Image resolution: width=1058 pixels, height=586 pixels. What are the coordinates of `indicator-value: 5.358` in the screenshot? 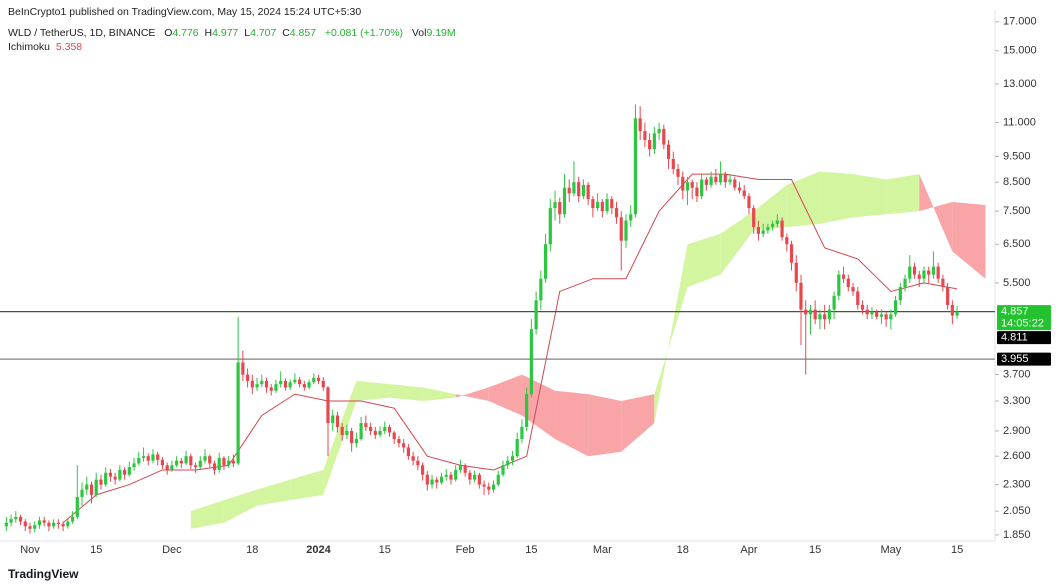 It's located at (69, 47).